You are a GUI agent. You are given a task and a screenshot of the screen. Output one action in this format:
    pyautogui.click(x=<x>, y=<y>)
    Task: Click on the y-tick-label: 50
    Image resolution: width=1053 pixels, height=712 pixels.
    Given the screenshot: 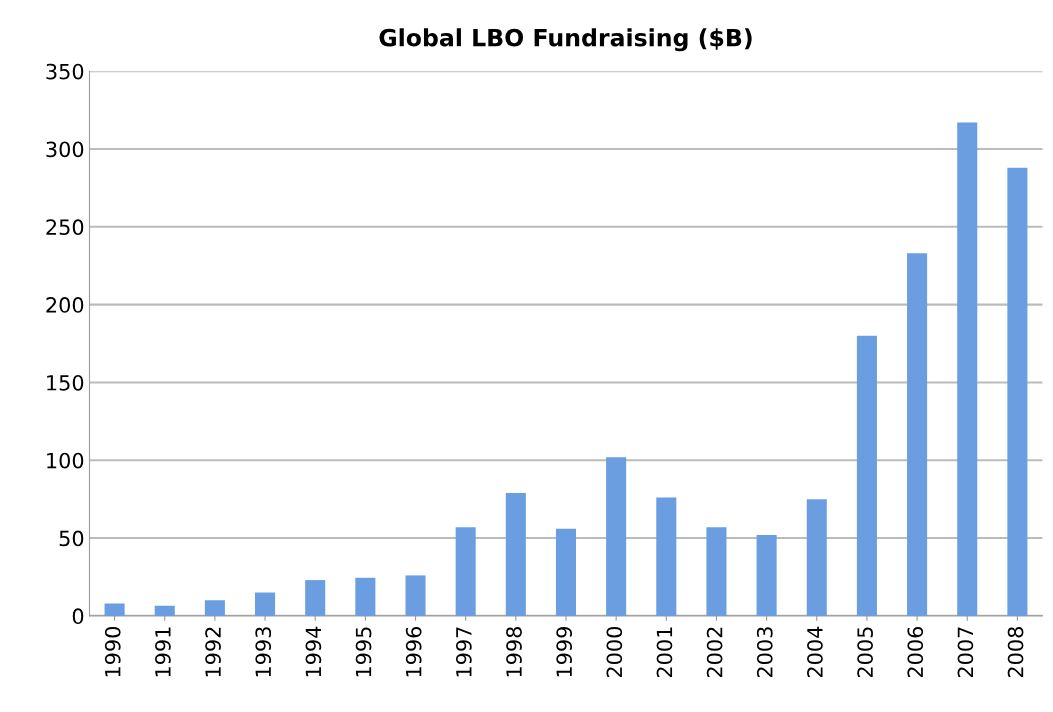 What is the action you would take?
    pyautogui.click(x=71, y=538)
    